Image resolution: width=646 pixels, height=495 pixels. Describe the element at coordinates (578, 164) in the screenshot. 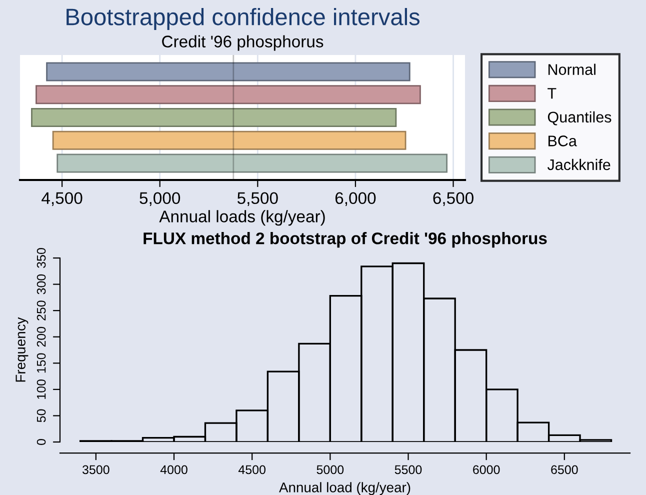

I see `legend-label: Jackknife` at that location.